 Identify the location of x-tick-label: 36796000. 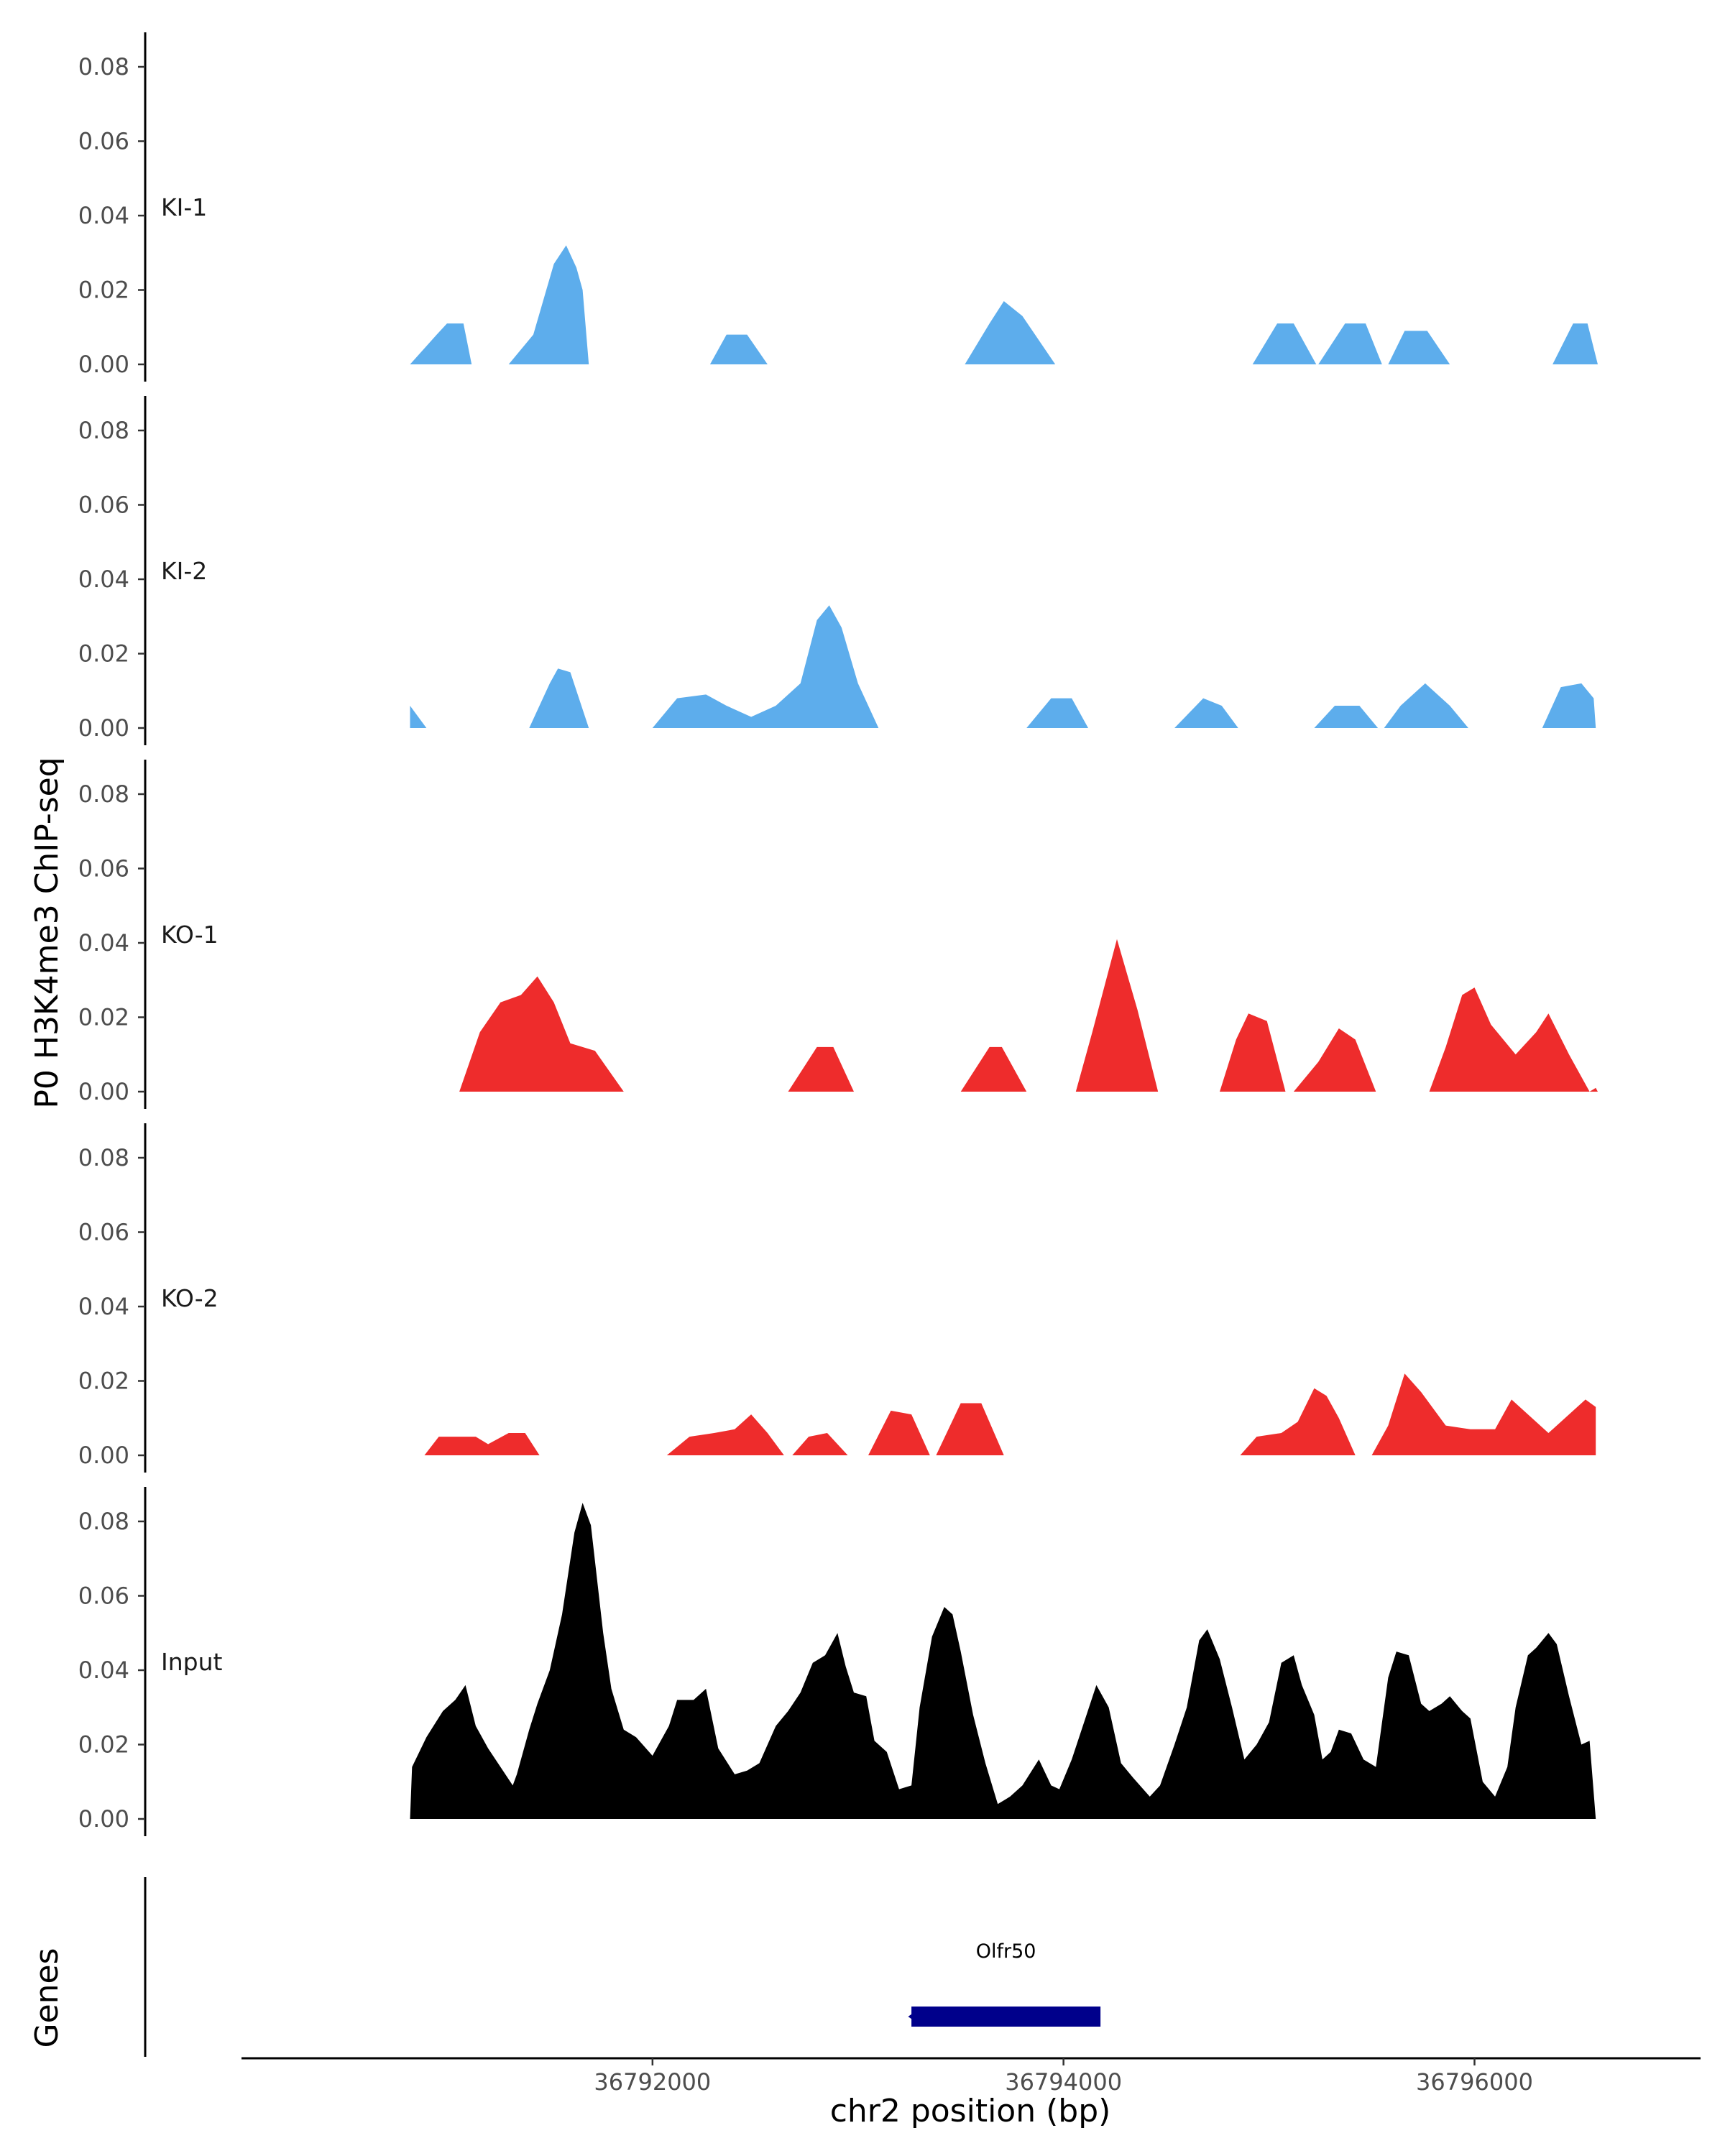
(1474, 2082).